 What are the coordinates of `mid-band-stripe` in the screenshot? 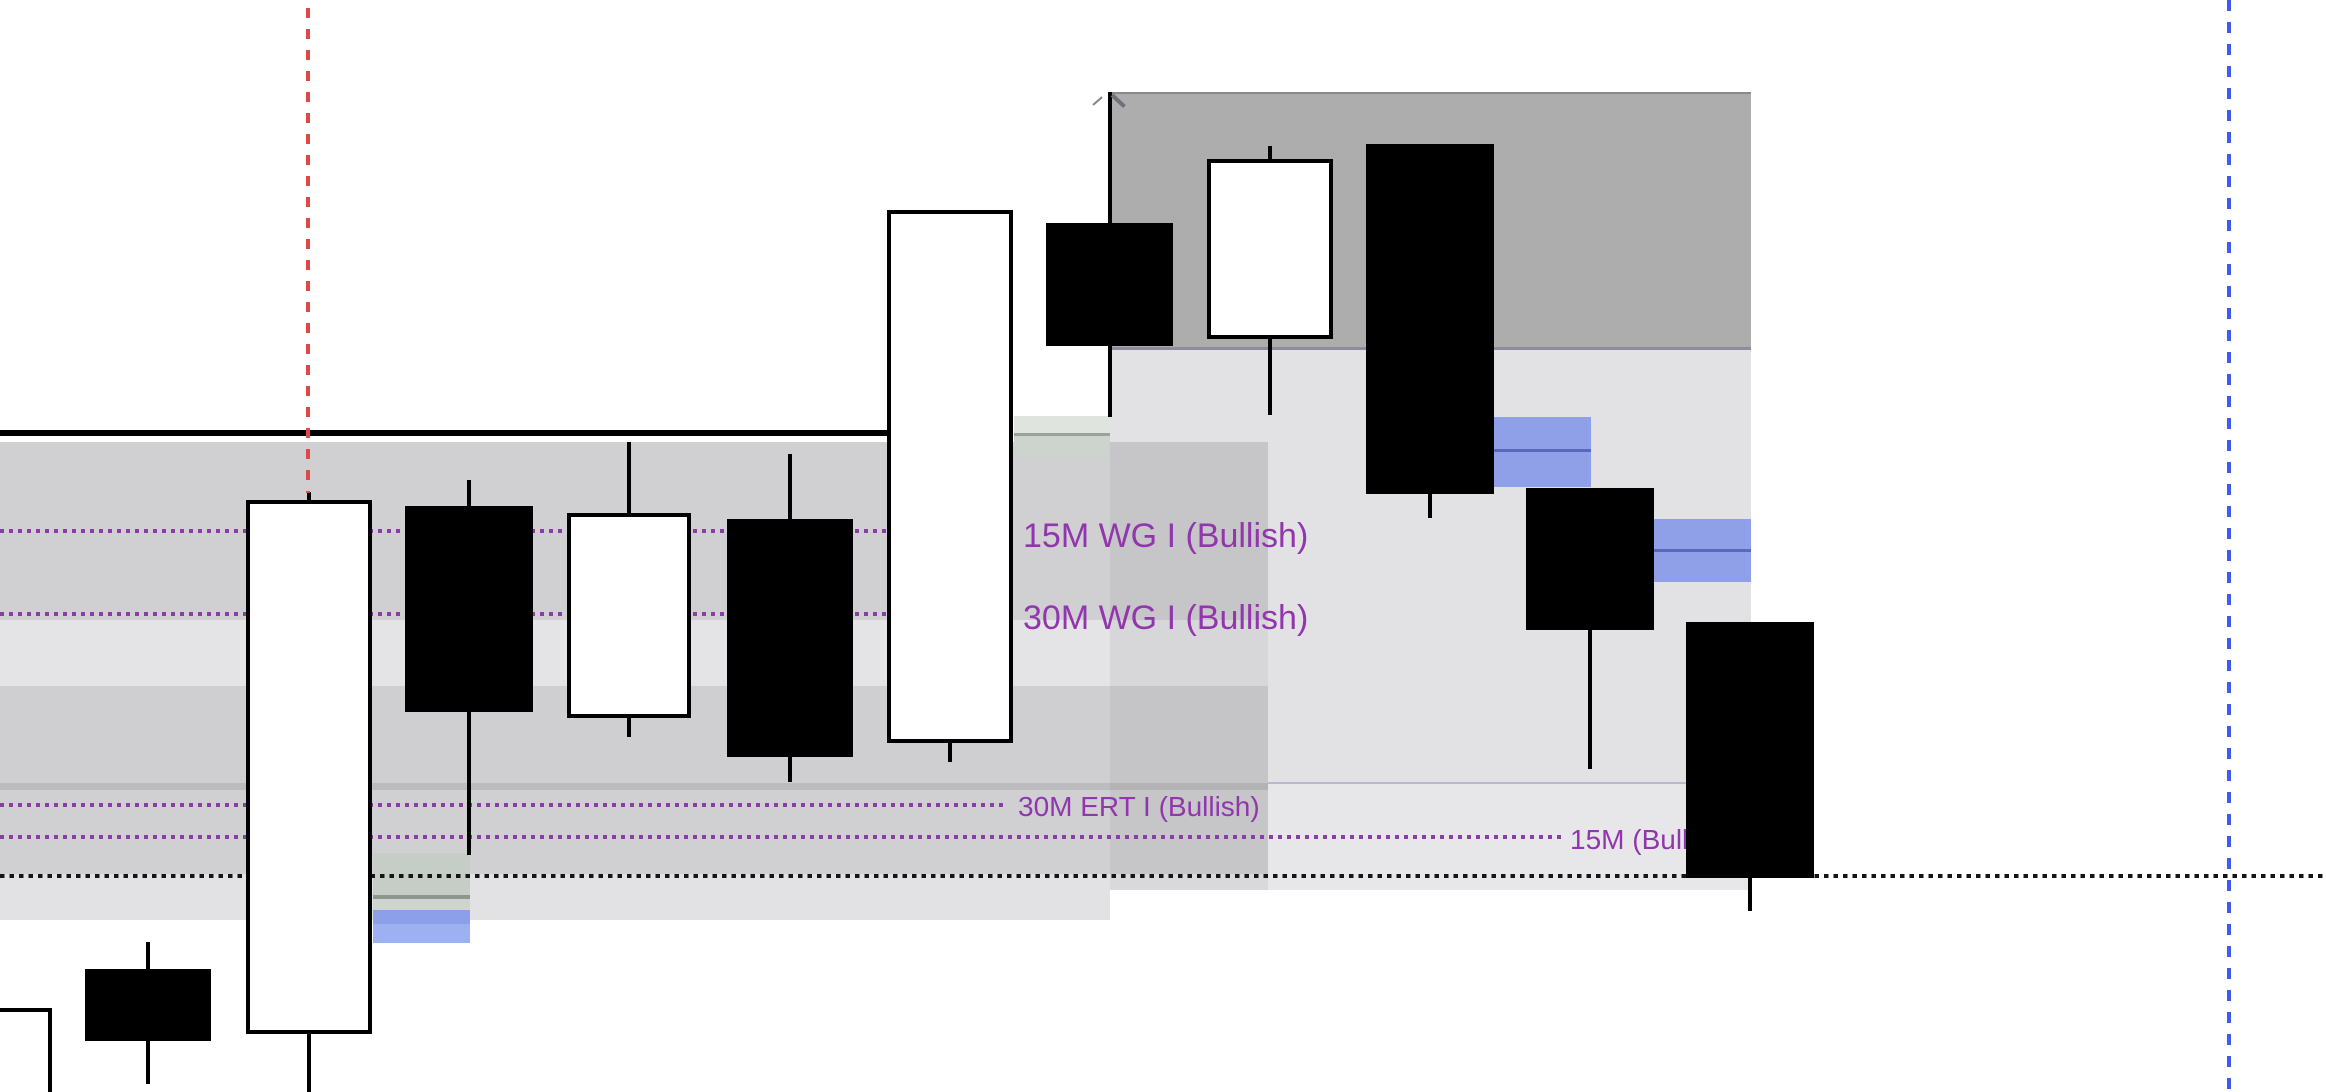 It's located at (1189, 786).